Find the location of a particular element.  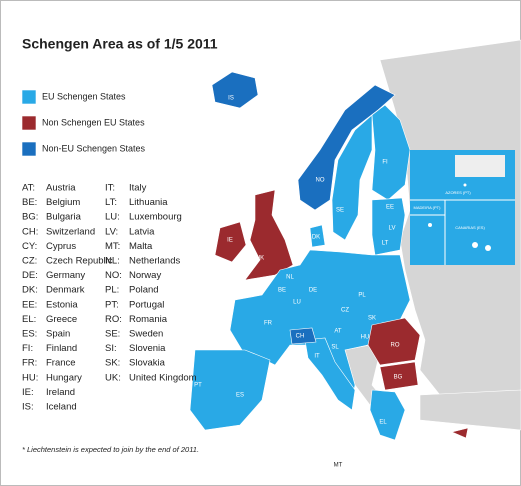

country-code: ES: is located at coordinates (29, 334).